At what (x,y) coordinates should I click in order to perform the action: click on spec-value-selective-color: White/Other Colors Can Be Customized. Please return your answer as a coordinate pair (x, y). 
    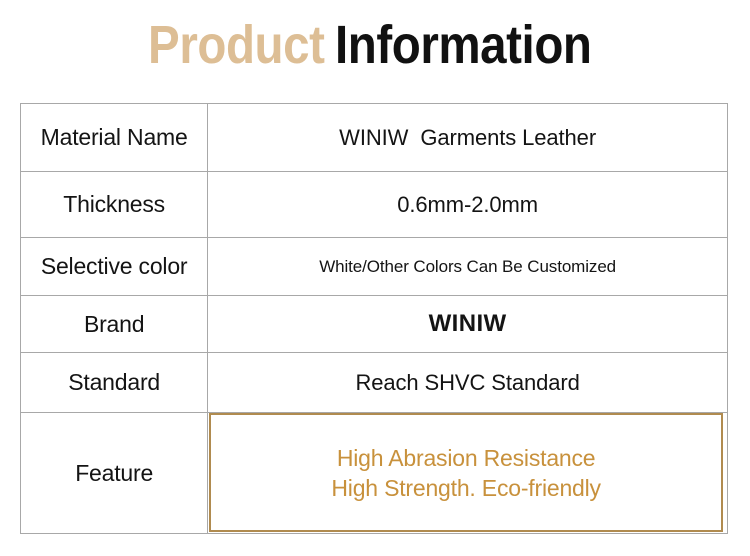
    Looking at the image, I should click on (467, 266).